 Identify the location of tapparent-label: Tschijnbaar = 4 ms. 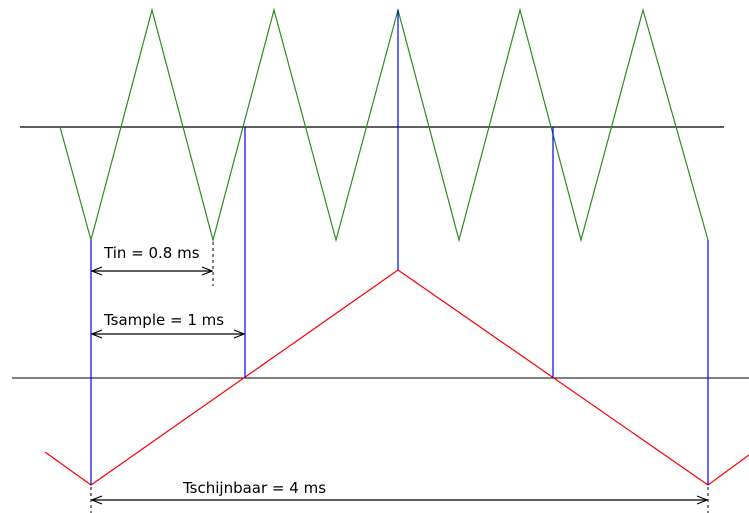
(254, 488).